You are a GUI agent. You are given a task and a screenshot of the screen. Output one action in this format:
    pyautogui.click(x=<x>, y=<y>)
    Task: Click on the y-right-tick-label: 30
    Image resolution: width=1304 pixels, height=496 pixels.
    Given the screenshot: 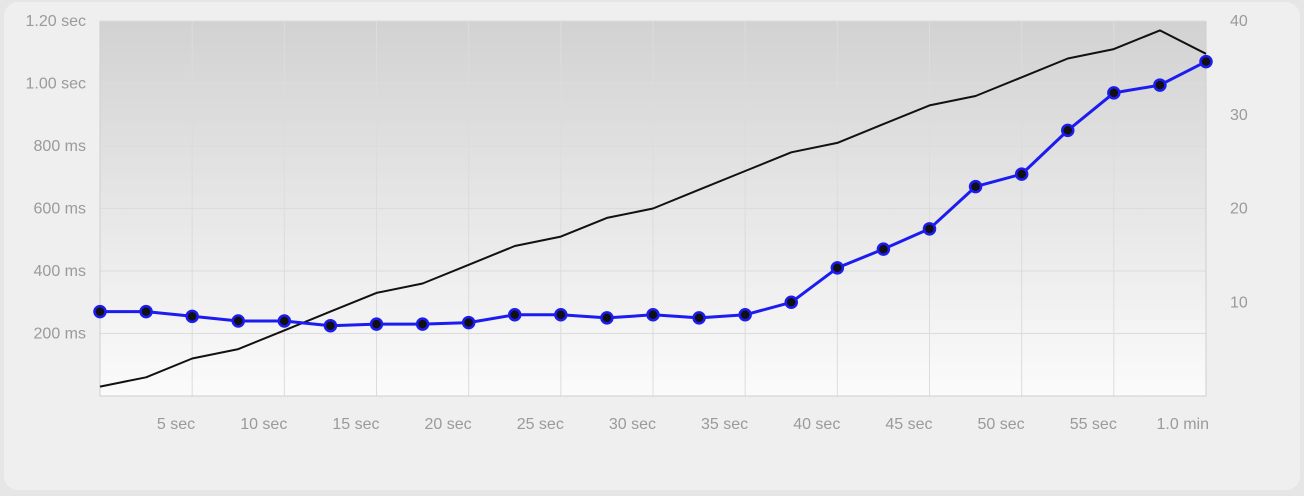 What is the action you would take?
    pyautogui.click(x=1239, y=115)
    